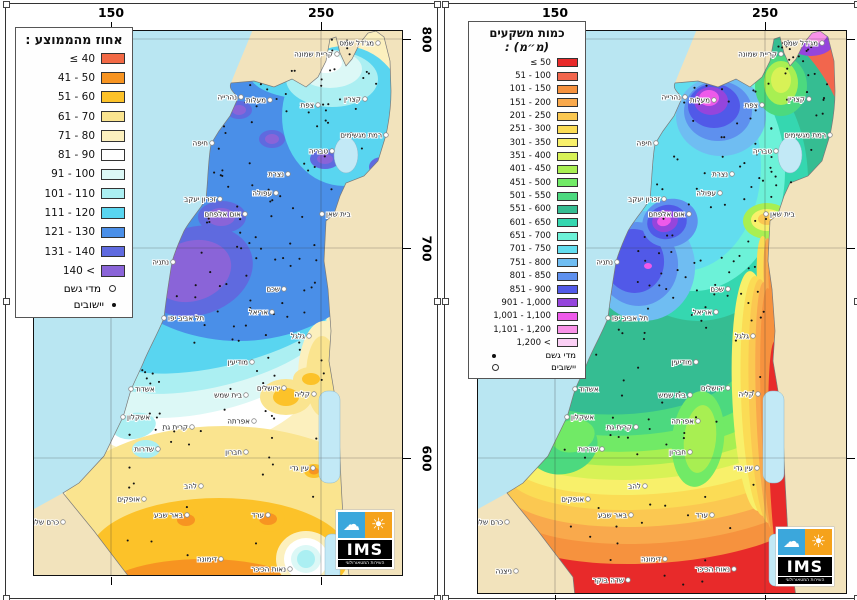  Describe the element at coordinates (682, 421) in the screenshot. I see `city-label: אפרתה` at that location.